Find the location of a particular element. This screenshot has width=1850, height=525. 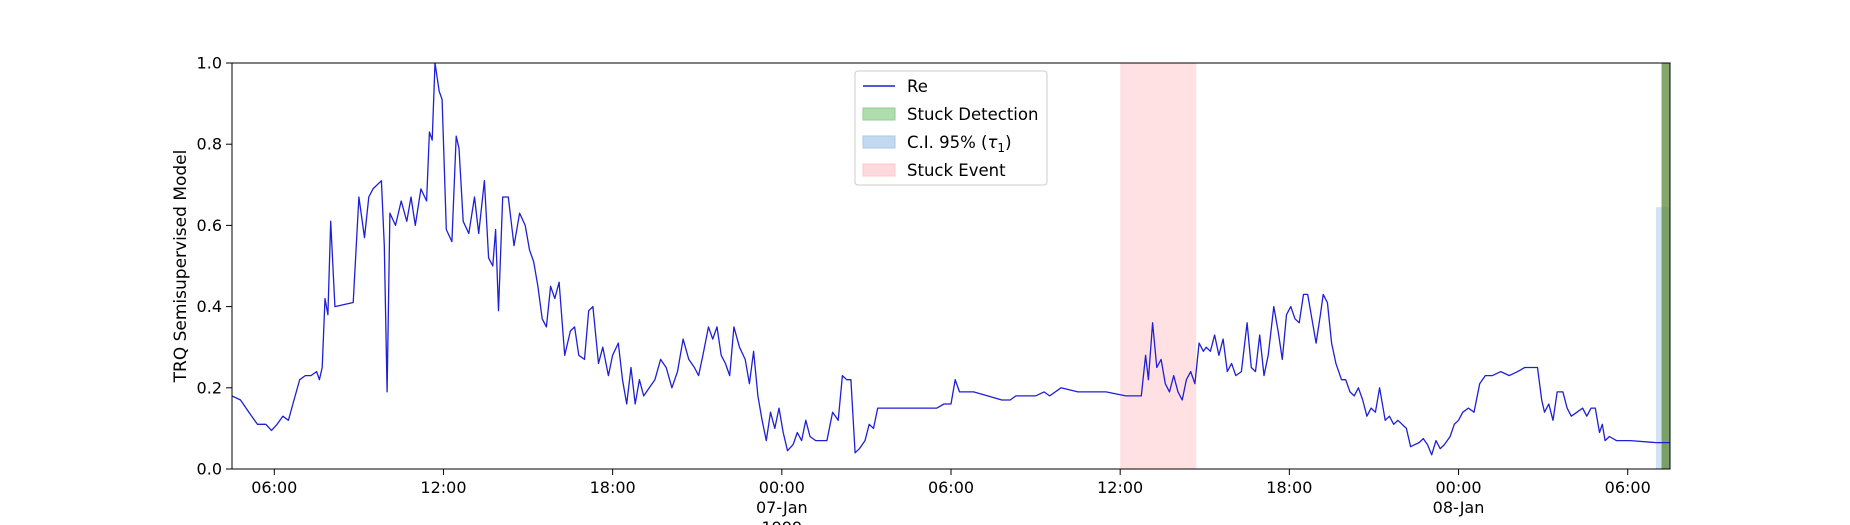

x-tick-label: 08-Jan is located at coordinates (1459, 507).